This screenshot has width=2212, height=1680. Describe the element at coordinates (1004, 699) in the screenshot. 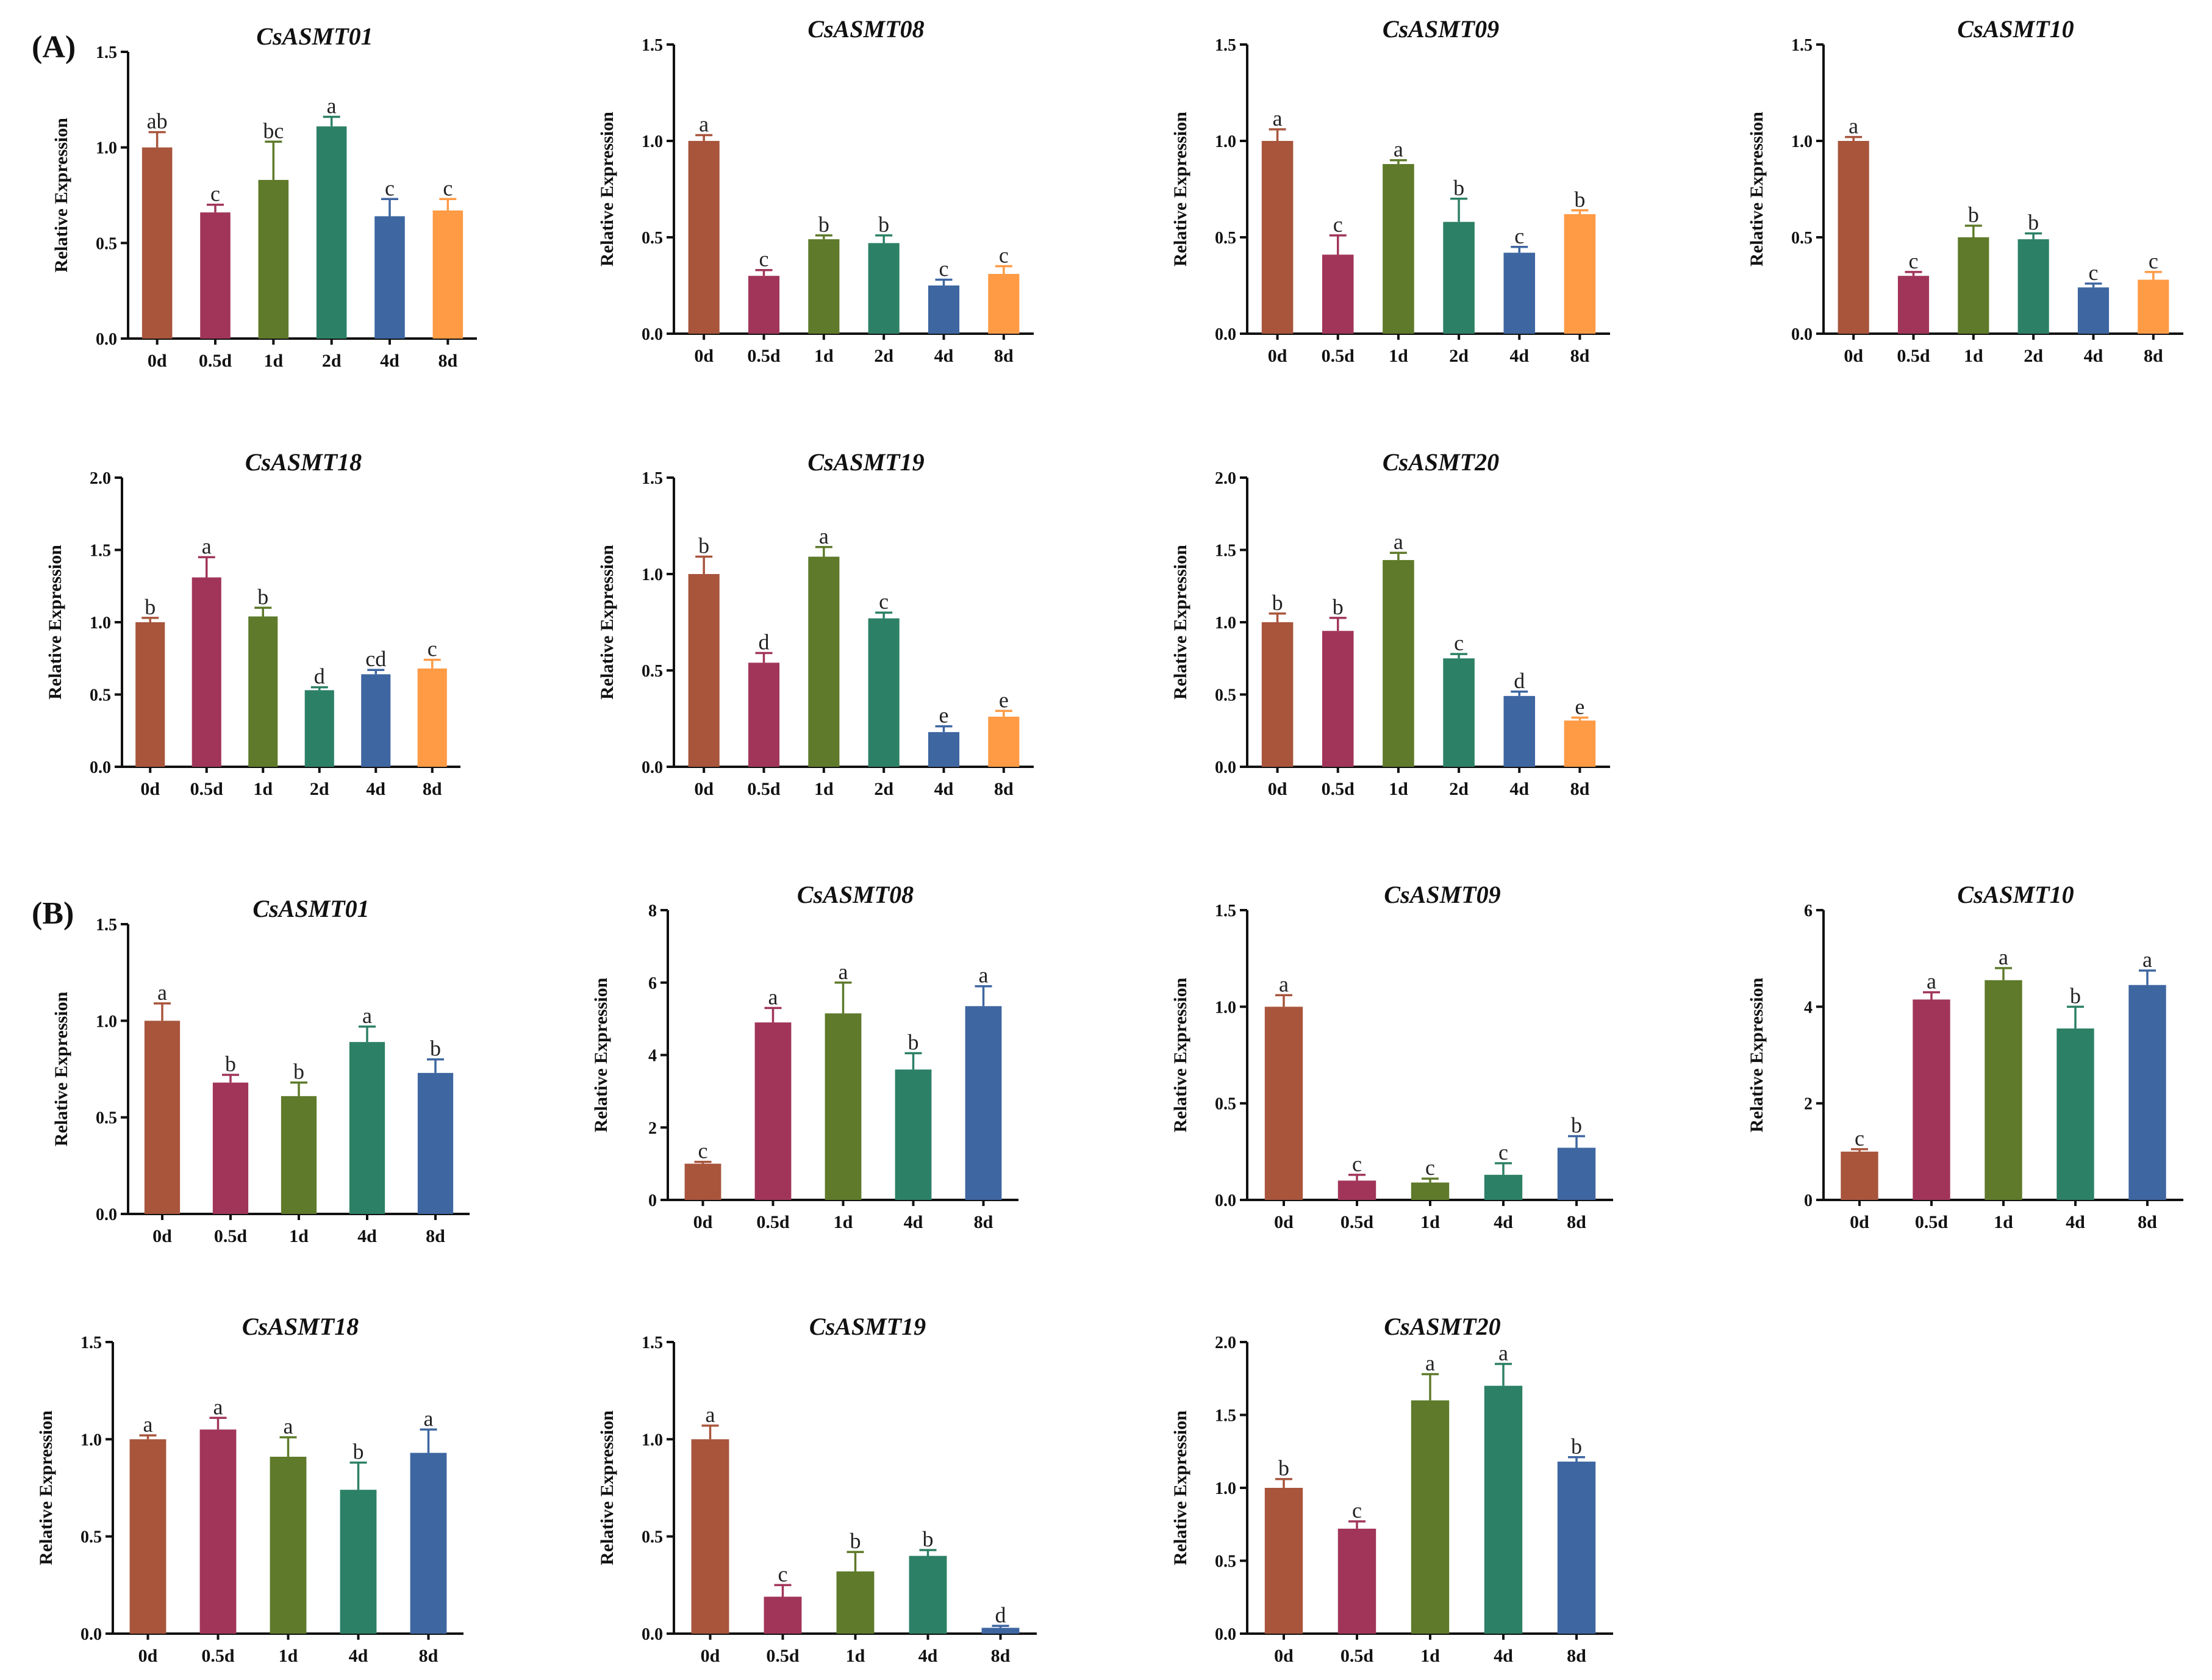

I see `significance-letter: e` at that location.